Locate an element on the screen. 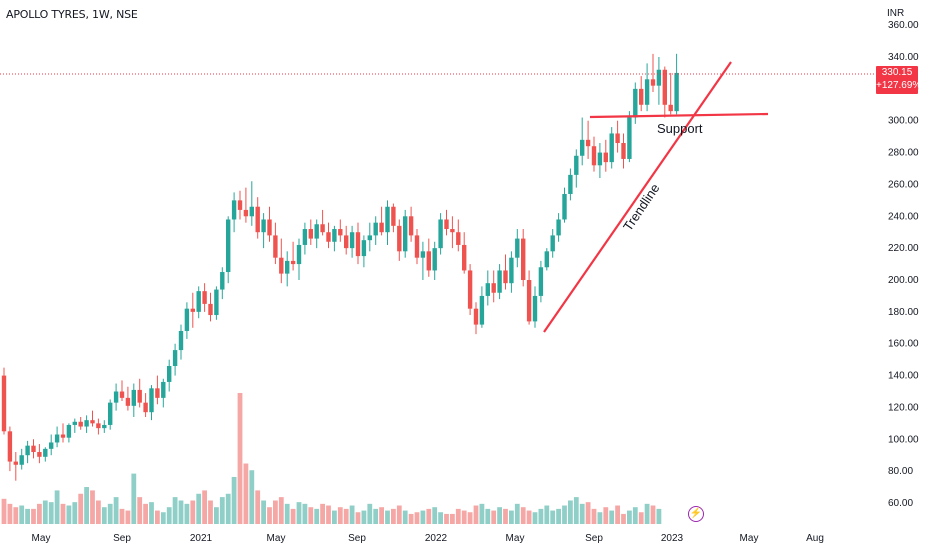  trend-line is located at coordinates (637, 197).